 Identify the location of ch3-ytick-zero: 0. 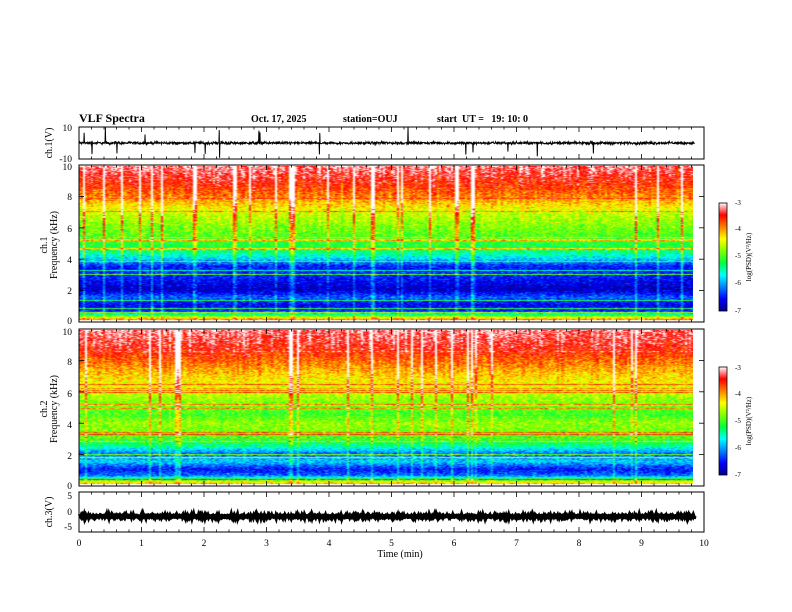
(69, 513).